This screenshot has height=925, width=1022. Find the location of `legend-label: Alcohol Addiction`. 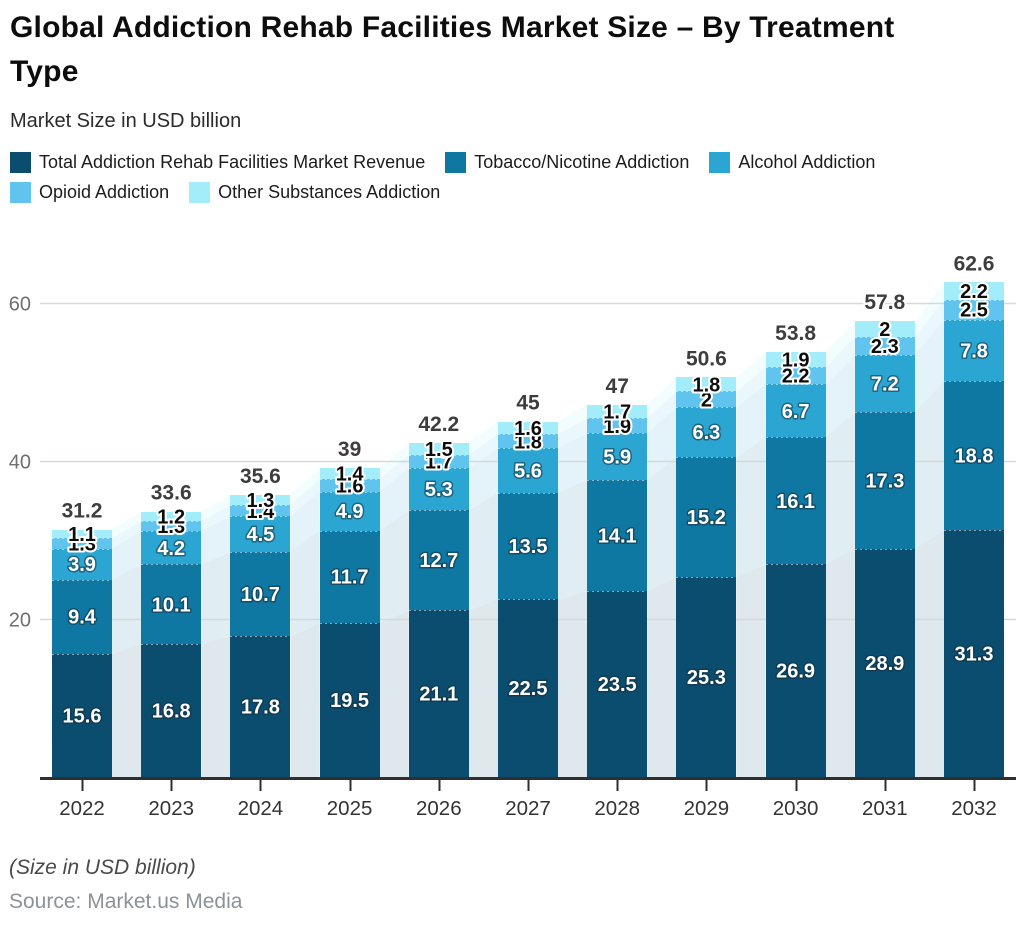

legend-label: Alcohol Addiction is located at coordinates (807, 162).